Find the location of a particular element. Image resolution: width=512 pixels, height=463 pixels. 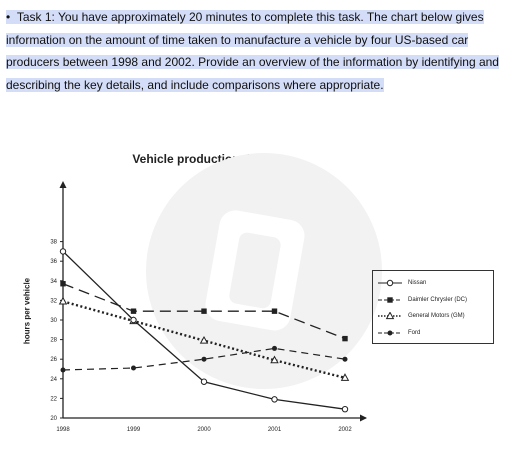

y-axis-label: hours per vehicle is located at coordinates (27, 311).